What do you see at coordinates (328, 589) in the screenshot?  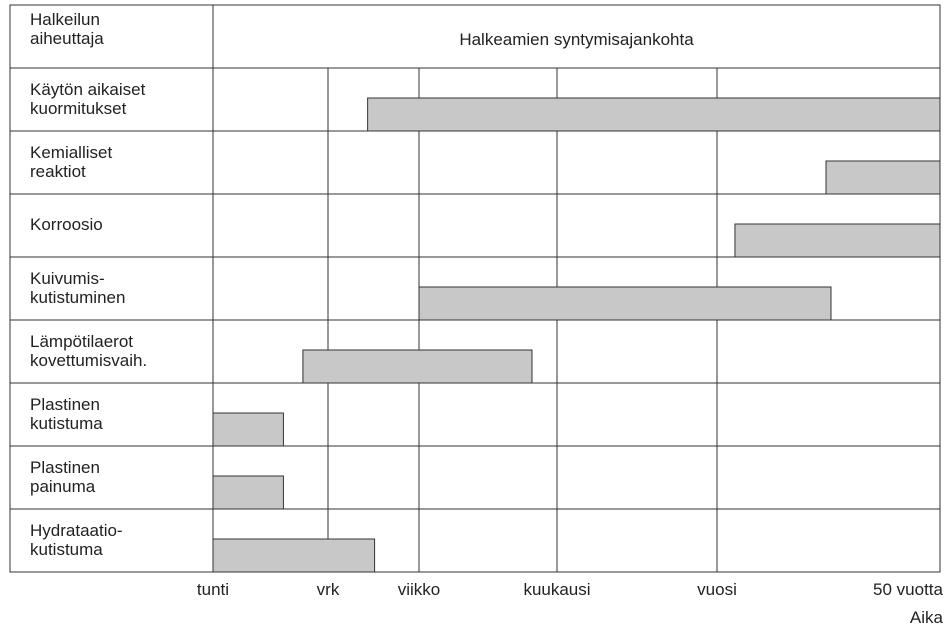 I see `x-tick-label: vrk` at bounding box center [328, 589].